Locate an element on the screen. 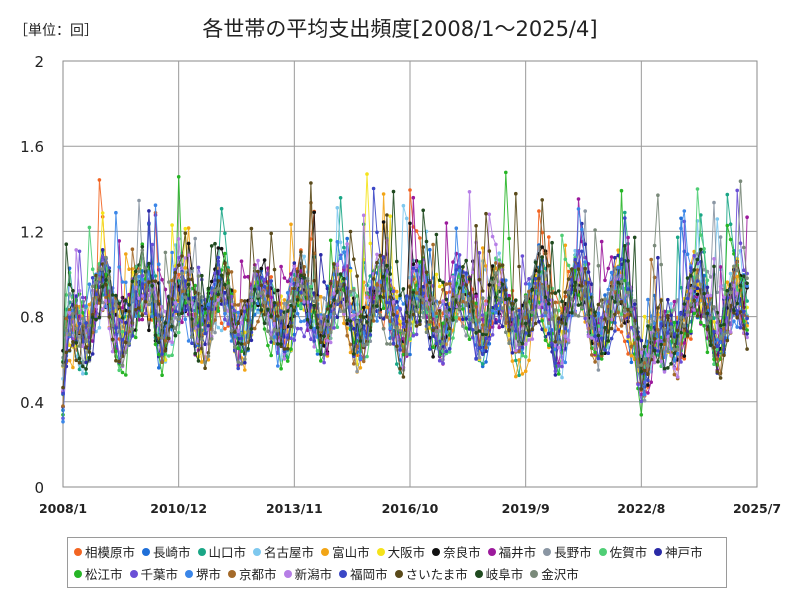  x-tick-label: 2016/10 is located at coordinates (410, 508).